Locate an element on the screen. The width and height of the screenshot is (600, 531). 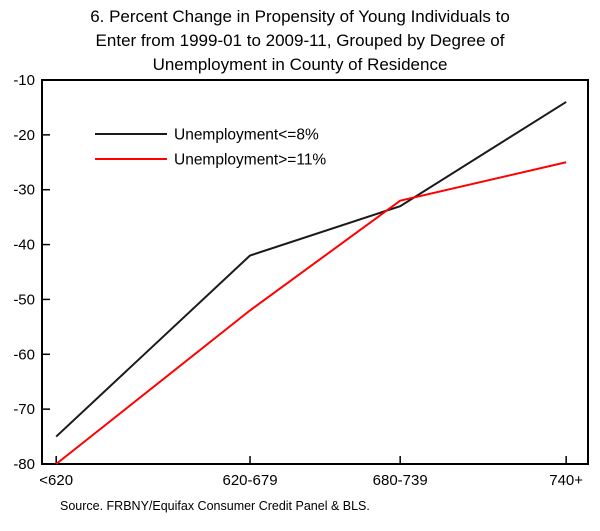
y-tick-label: -40 is located at coordinates (24, 245).